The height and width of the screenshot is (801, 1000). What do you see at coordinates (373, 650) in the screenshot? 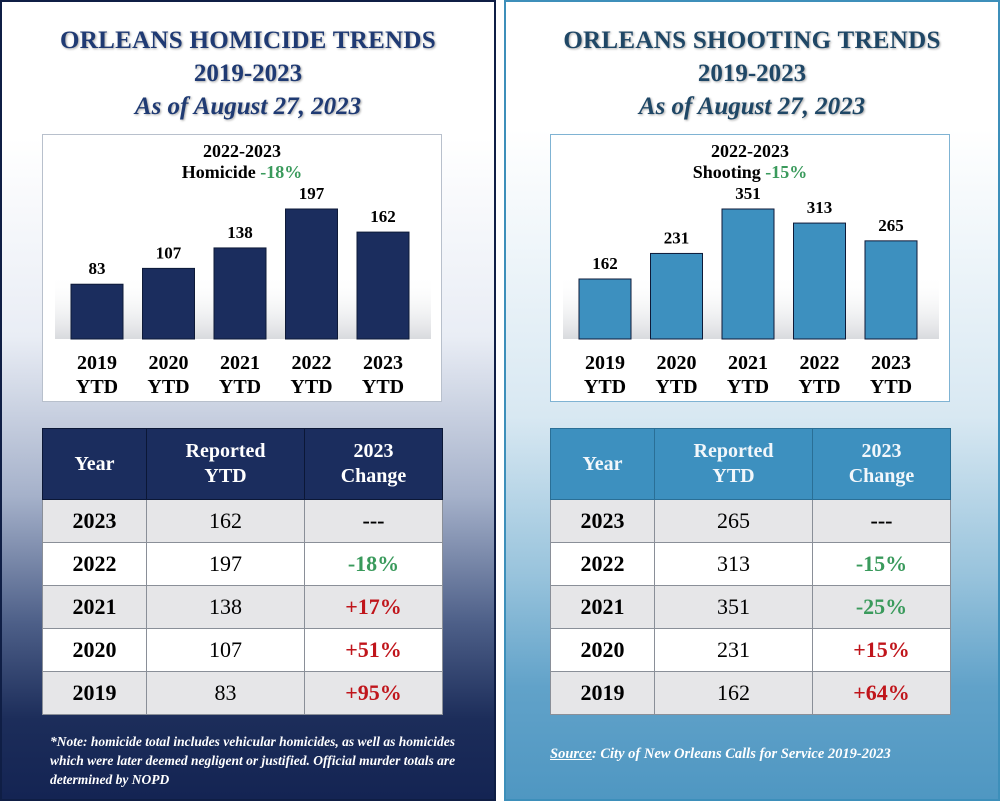
I see `change-cell: +51%` at bounding box center [373, 650].